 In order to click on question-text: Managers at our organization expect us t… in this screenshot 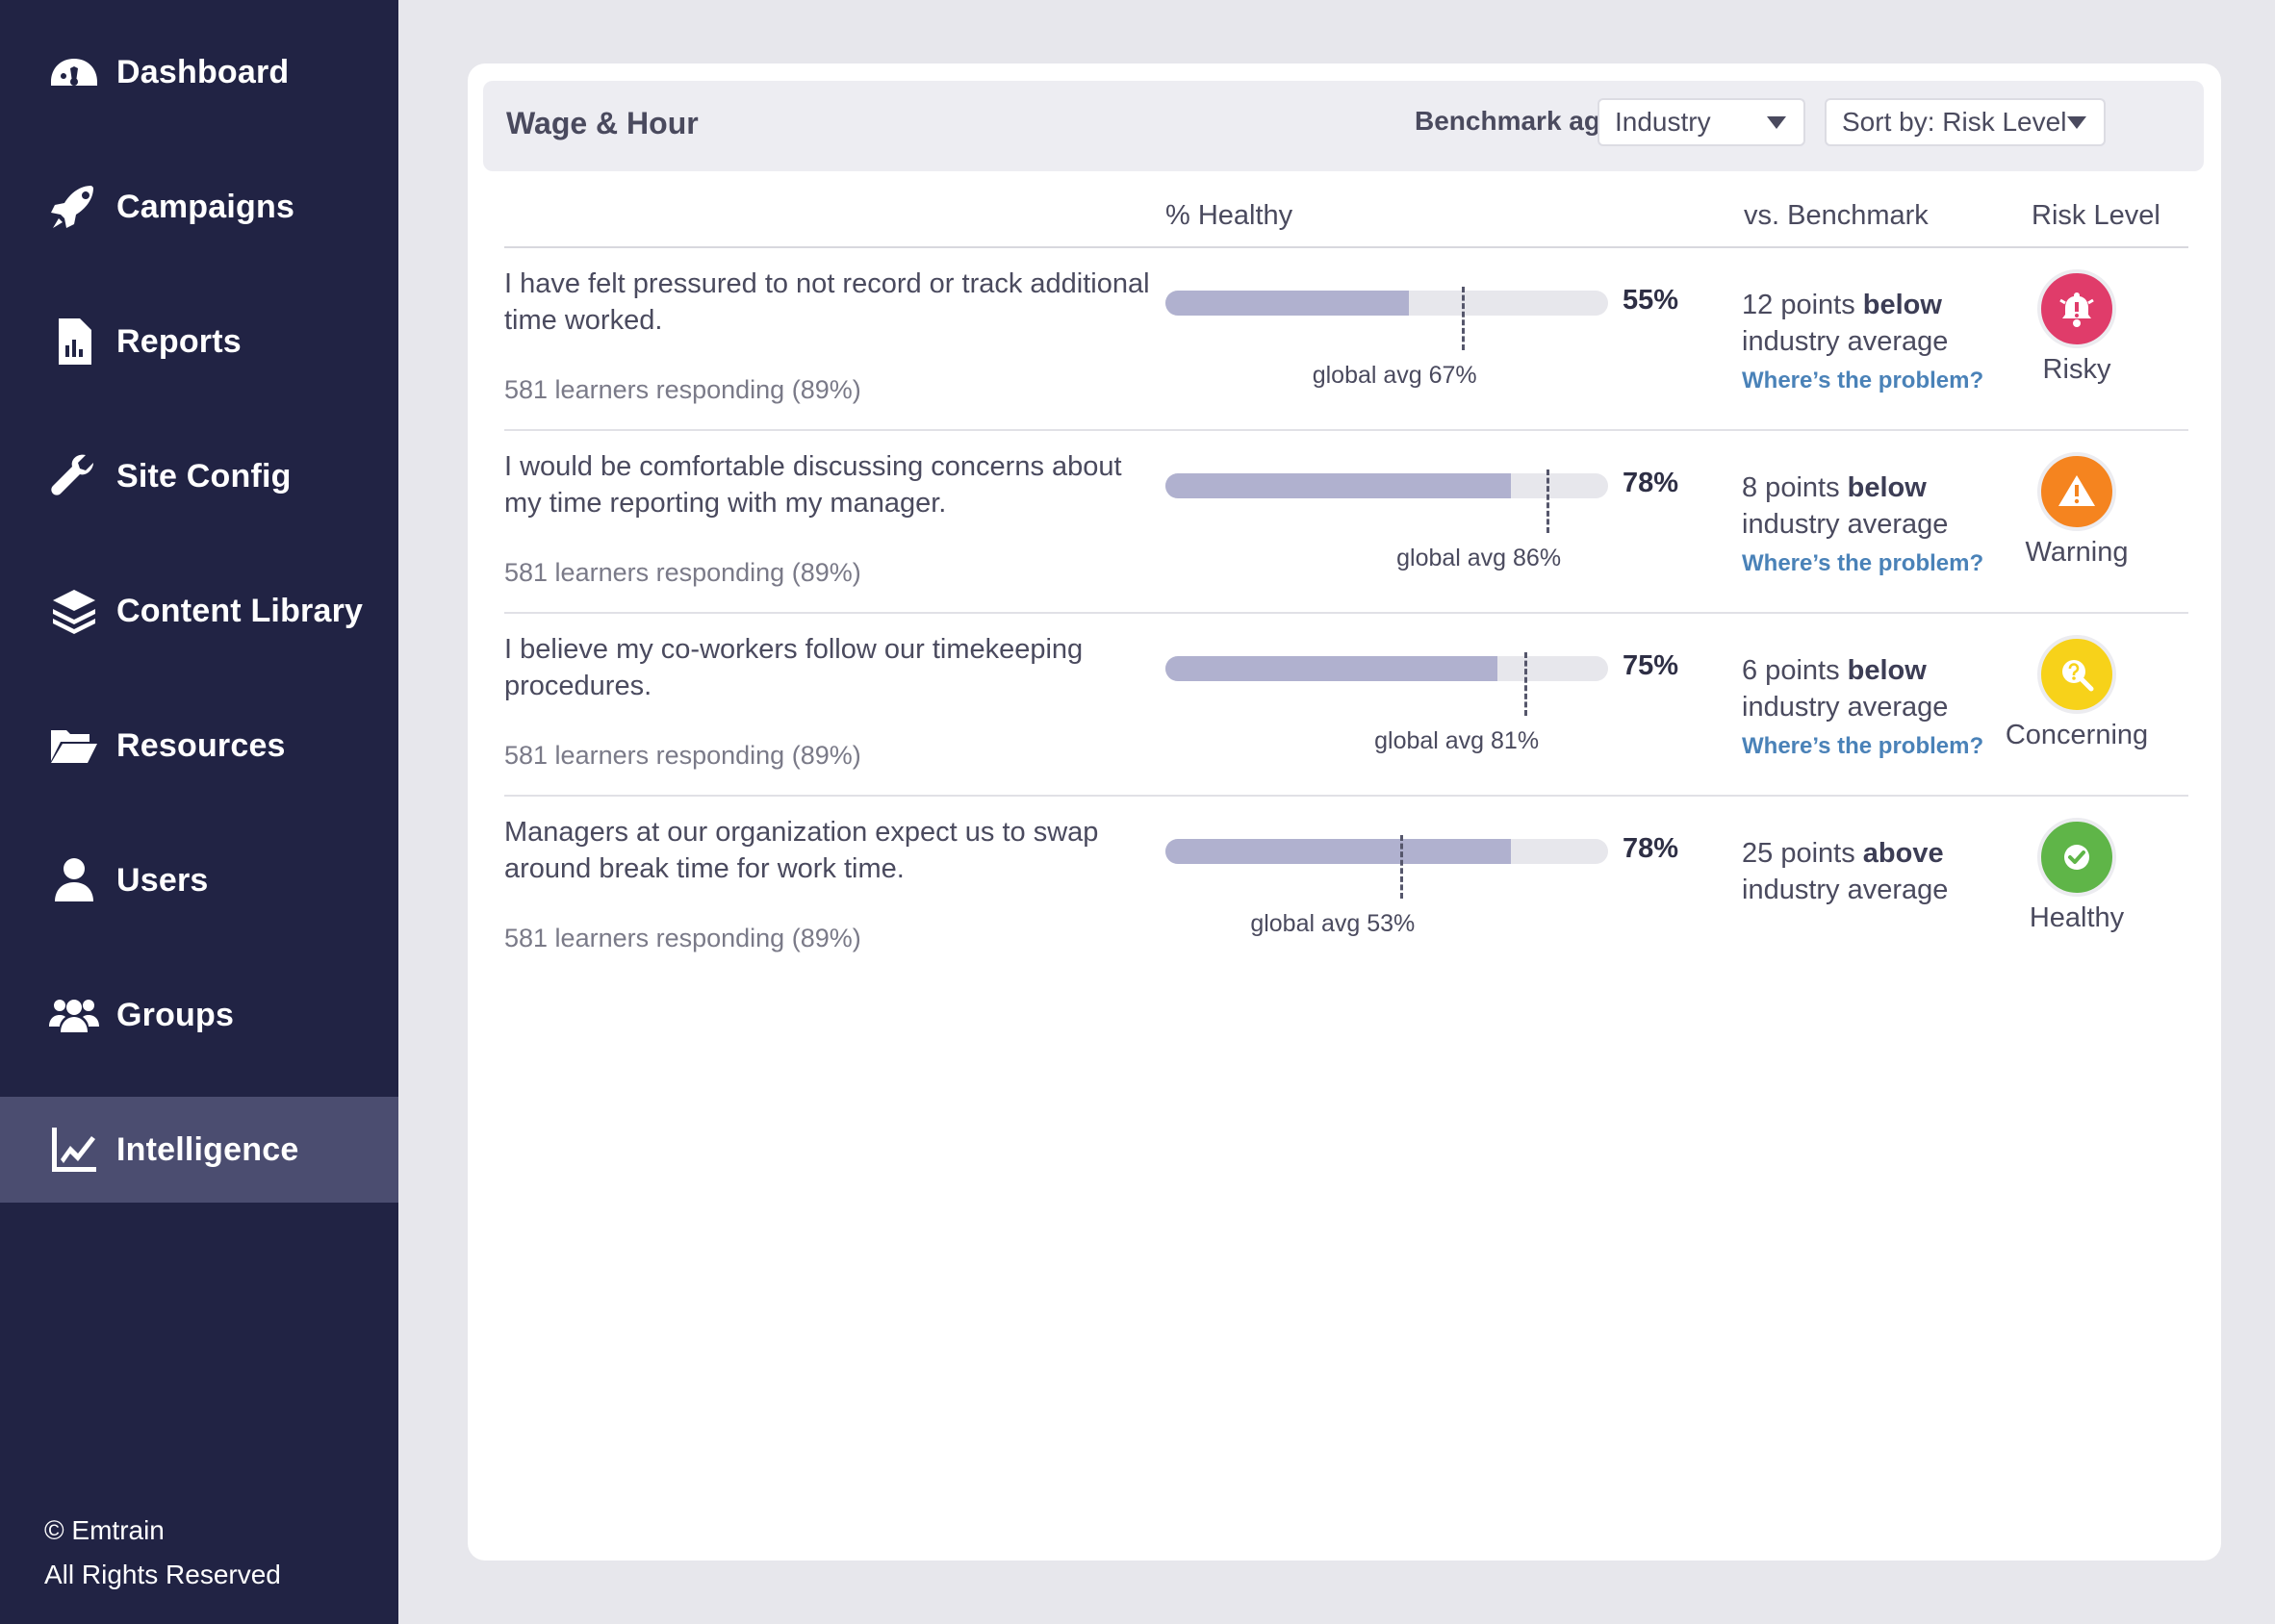, I will do `click(831, 850)`.